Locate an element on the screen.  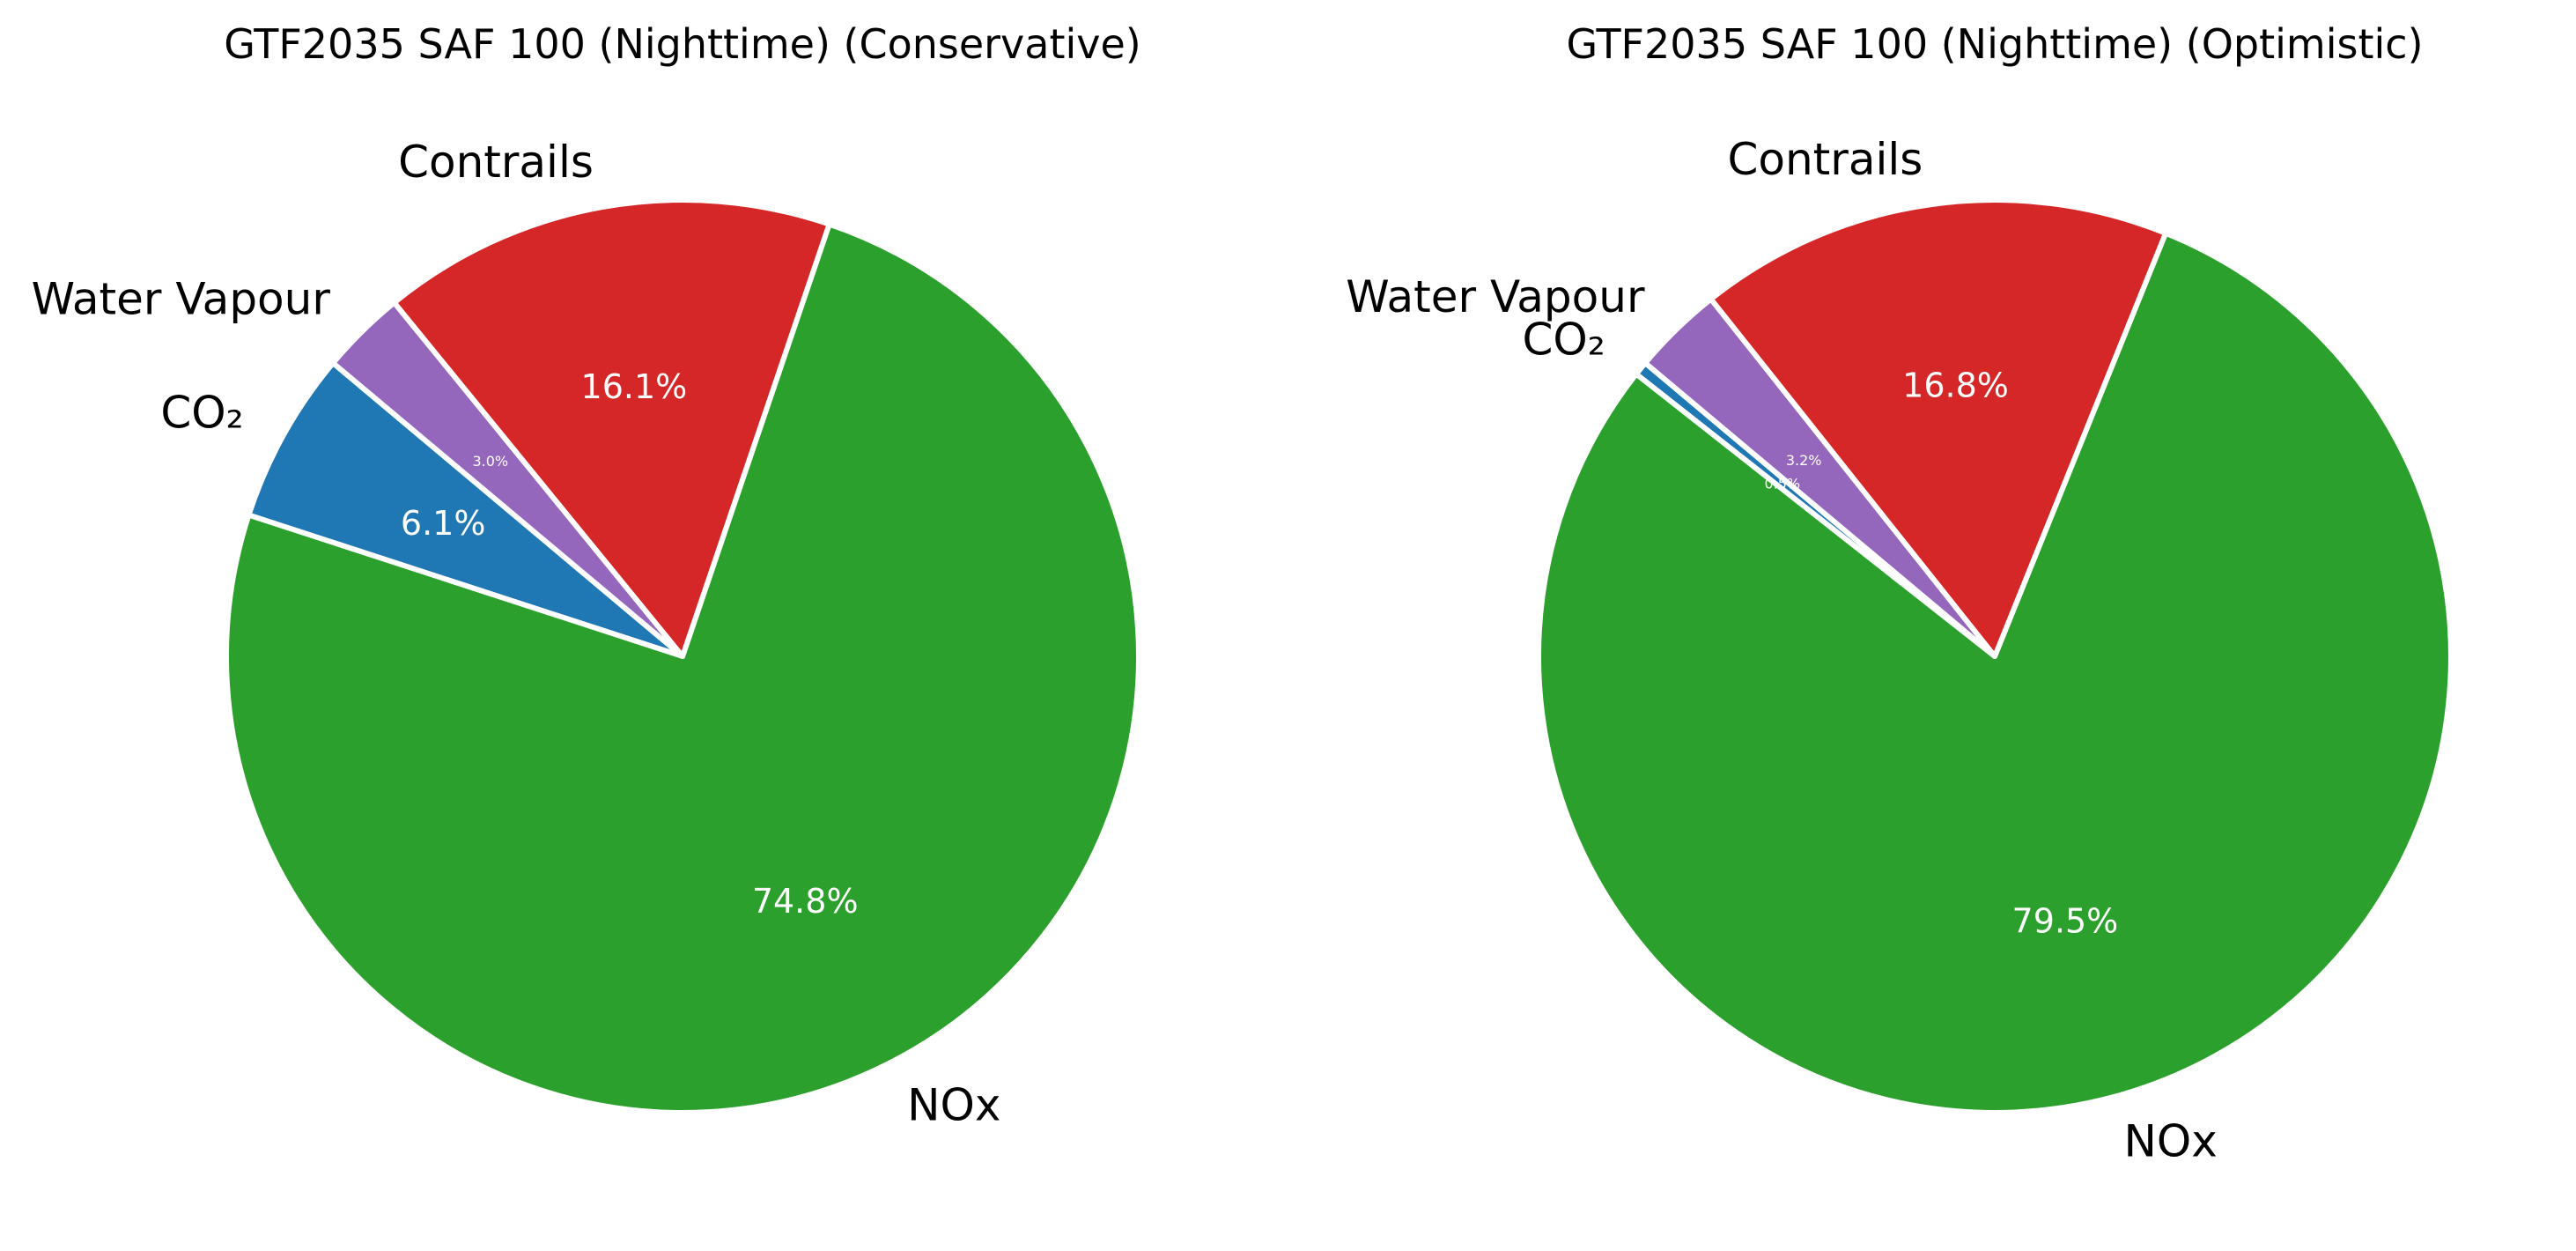
slice-co is located at coordinates (465, 509).